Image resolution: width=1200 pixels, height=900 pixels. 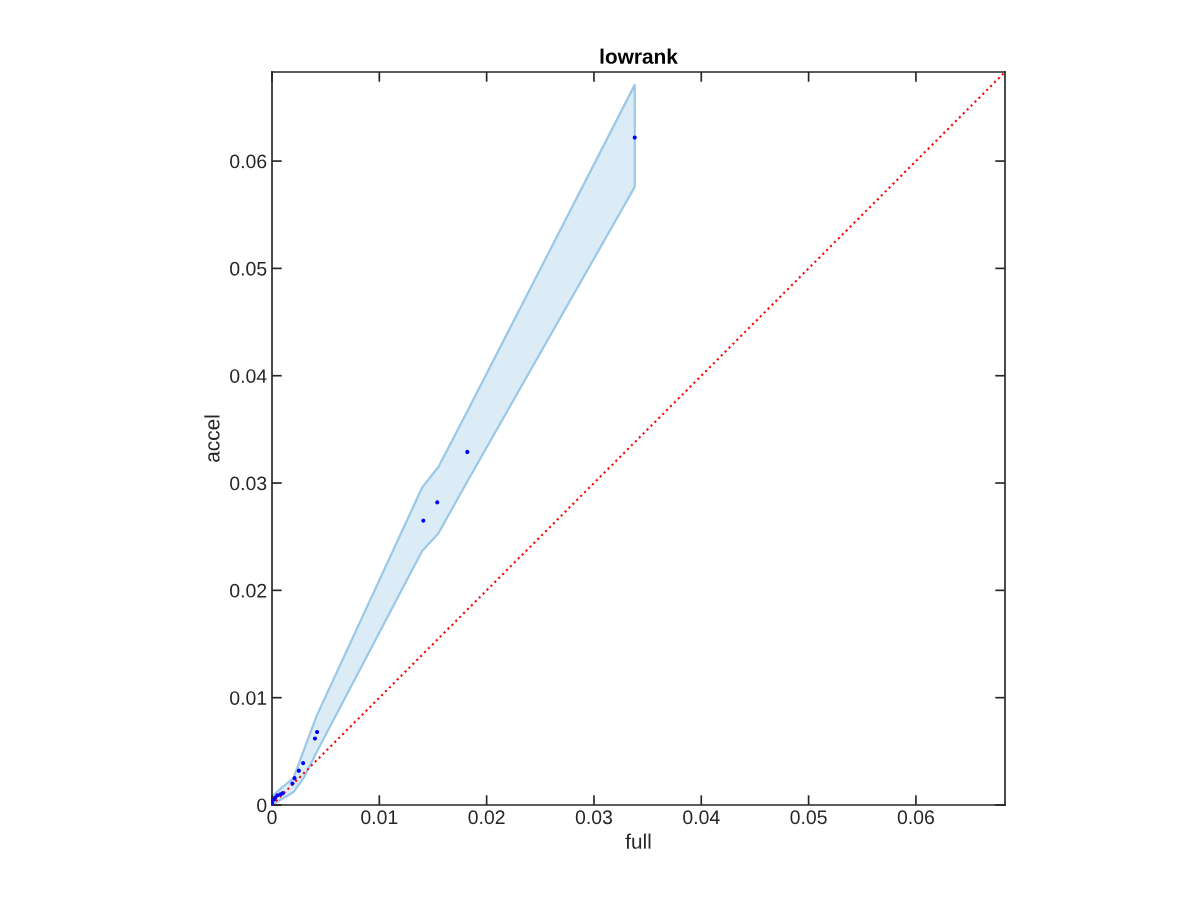 What do you see at coordinates (915, 817) in the screenshot?
I see `x-tick-label: 0.06` at bounding box center [915, 817].